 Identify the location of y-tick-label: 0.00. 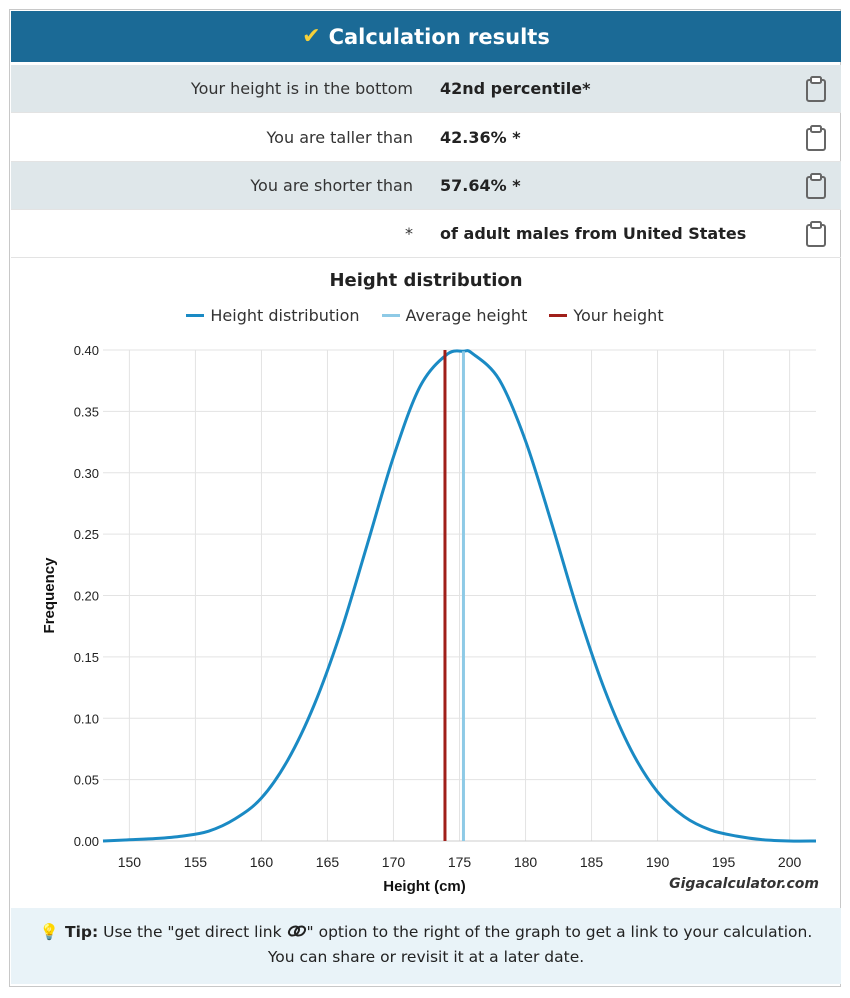
(86, 841).